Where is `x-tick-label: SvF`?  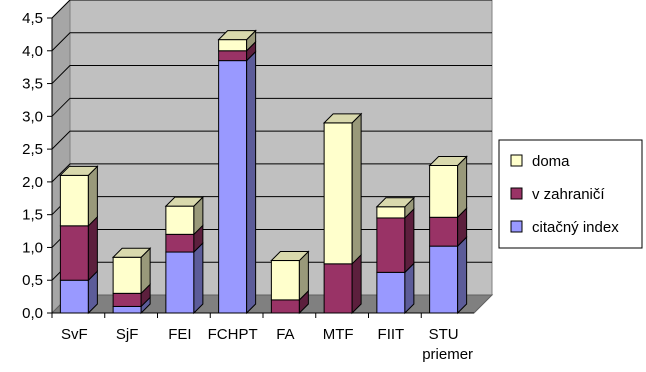 x-tick-label: SvF is located at coordinates (74, 334).